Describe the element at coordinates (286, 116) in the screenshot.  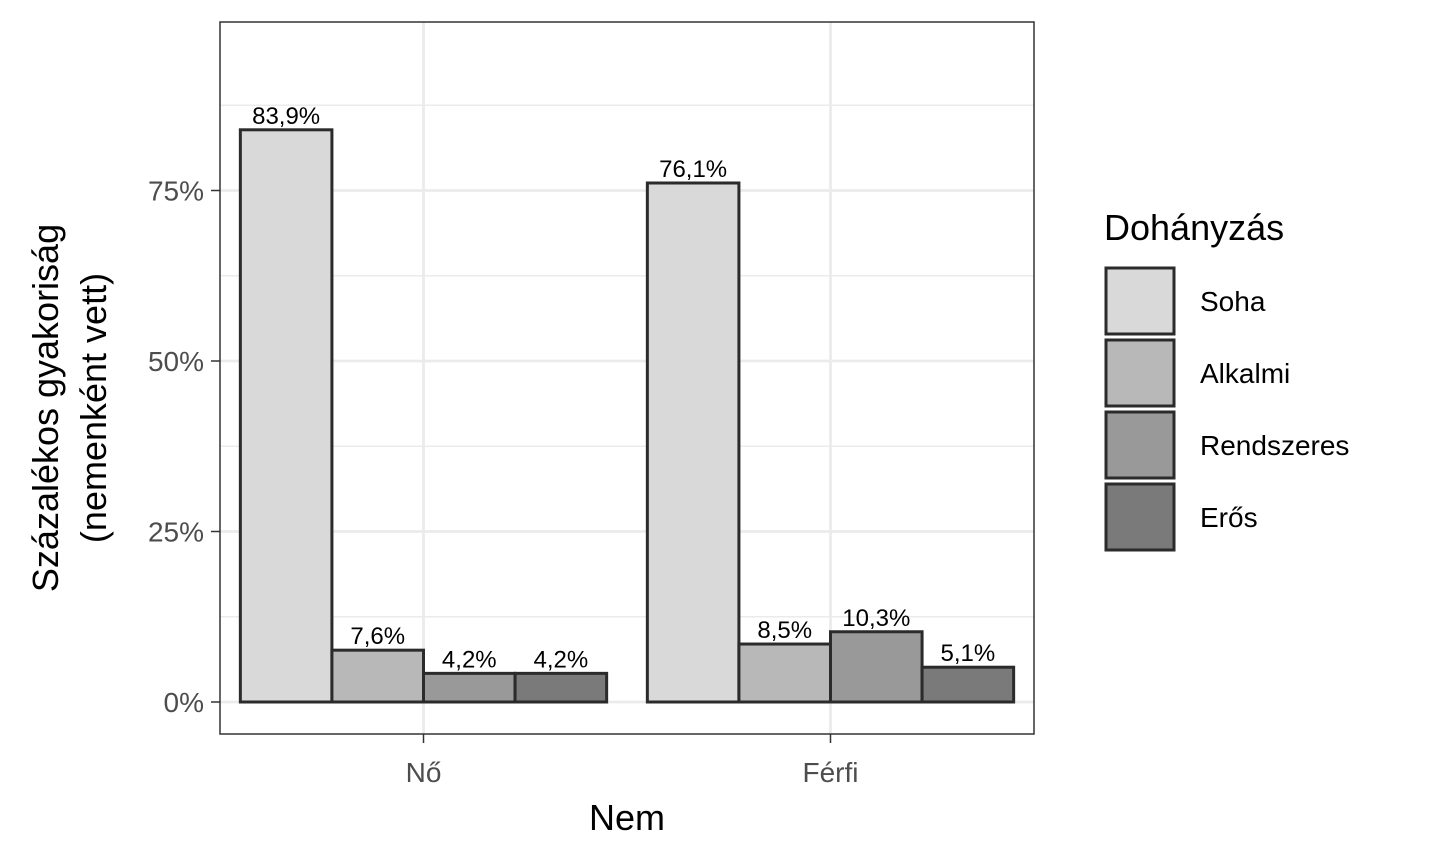
I see `data-label: 83,9%` at that location.